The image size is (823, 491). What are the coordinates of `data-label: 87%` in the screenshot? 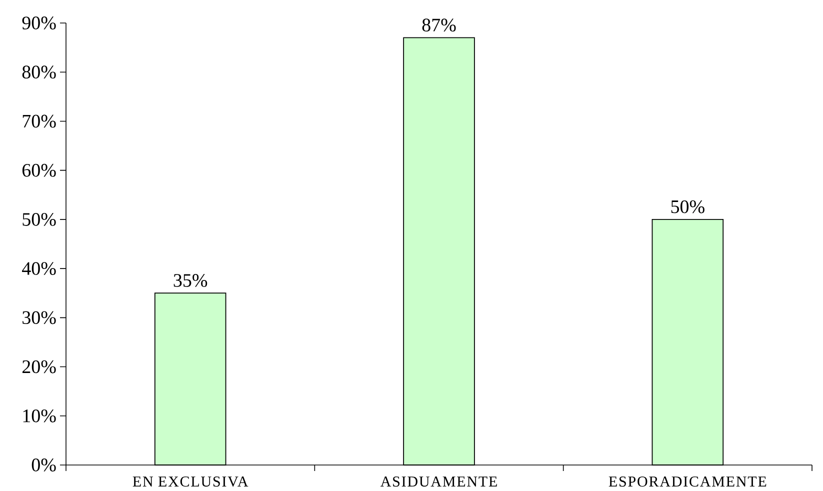 It's located at (439, 25).